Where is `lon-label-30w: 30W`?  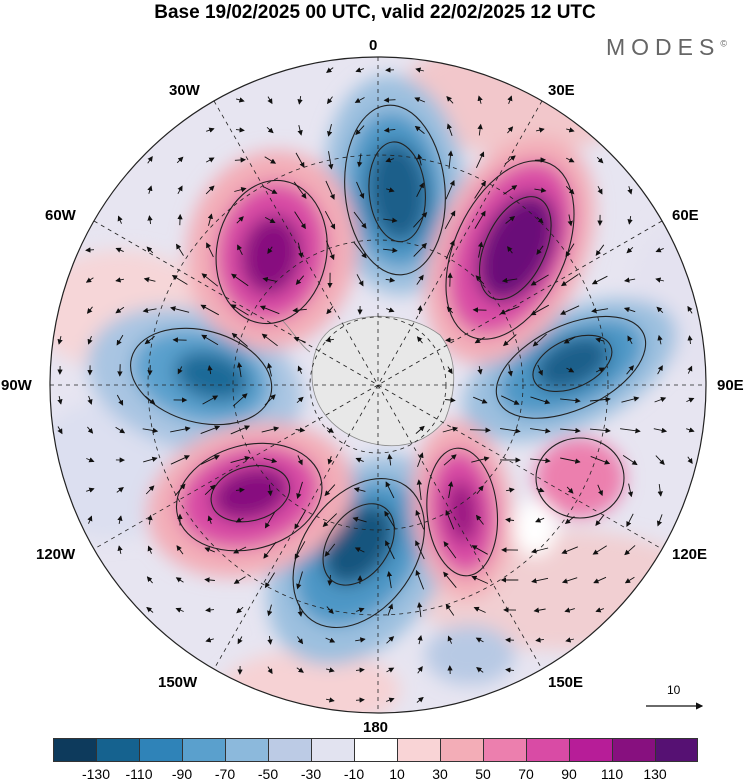 lon-label-30w: 30W is located at coordinates (184, 90).